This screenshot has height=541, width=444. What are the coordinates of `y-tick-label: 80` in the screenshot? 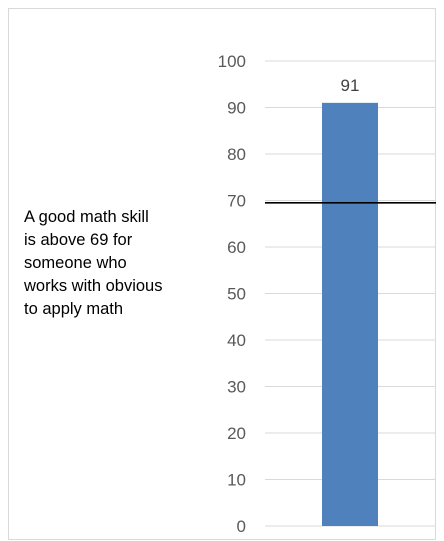 It's located at (236, 154).